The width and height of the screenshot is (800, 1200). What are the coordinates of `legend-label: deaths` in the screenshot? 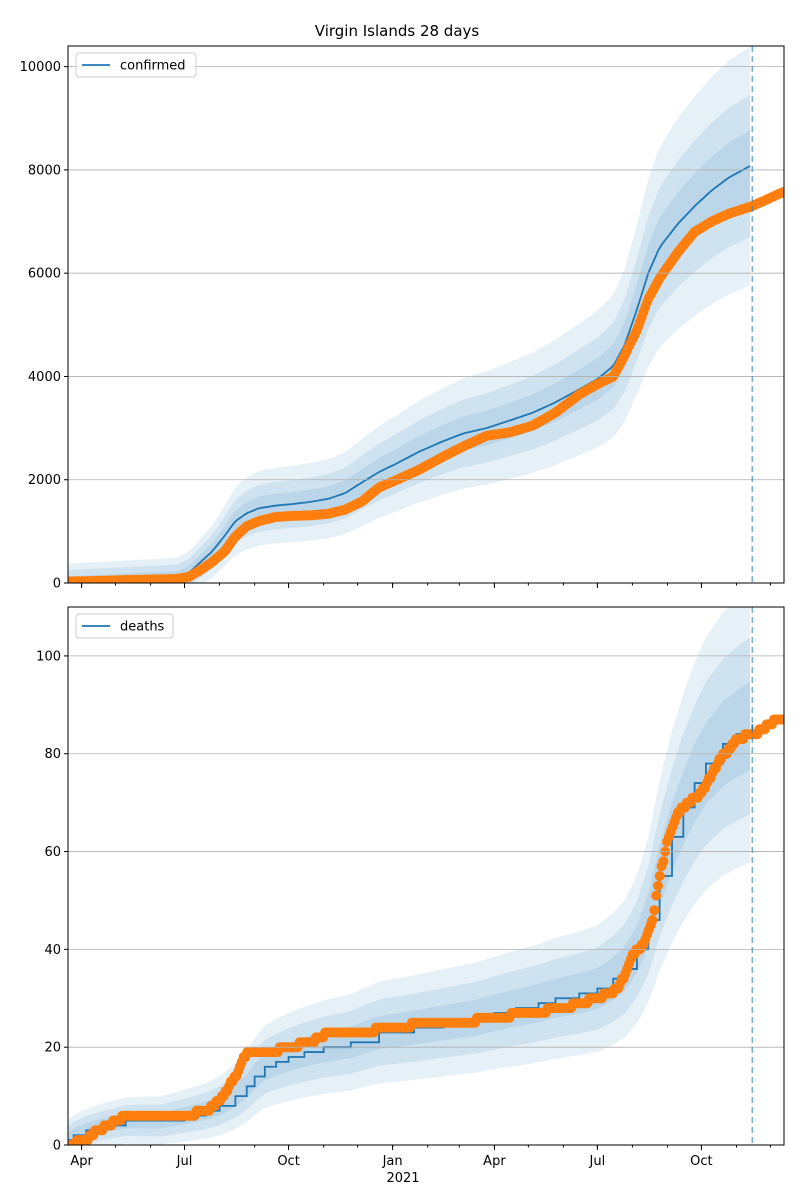 It's located at (142, 627).